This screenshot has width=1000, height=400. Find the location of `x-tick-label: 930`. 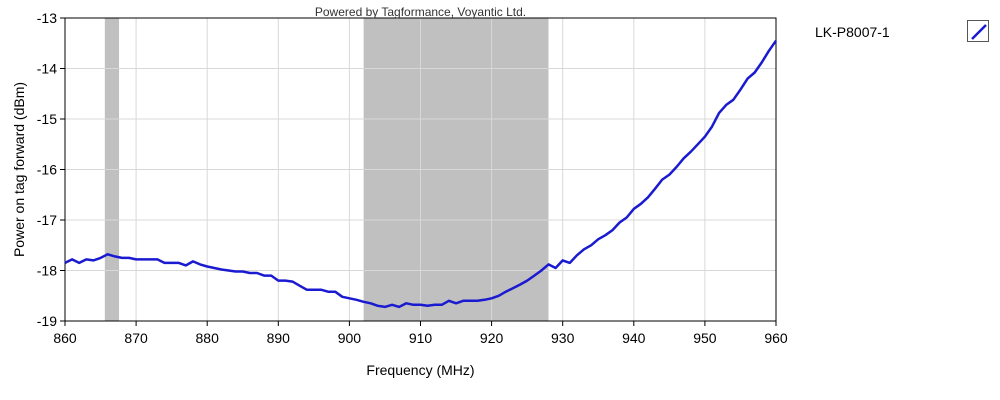

x-tick-label: 930 is located at coordinates (563, 338).